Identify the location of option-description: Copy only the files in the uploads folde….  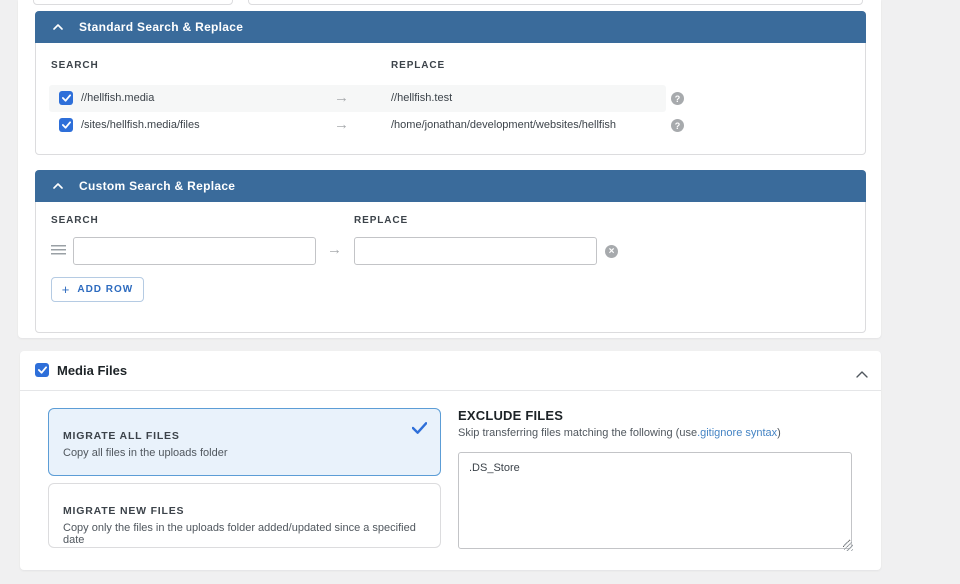
(239, 534).